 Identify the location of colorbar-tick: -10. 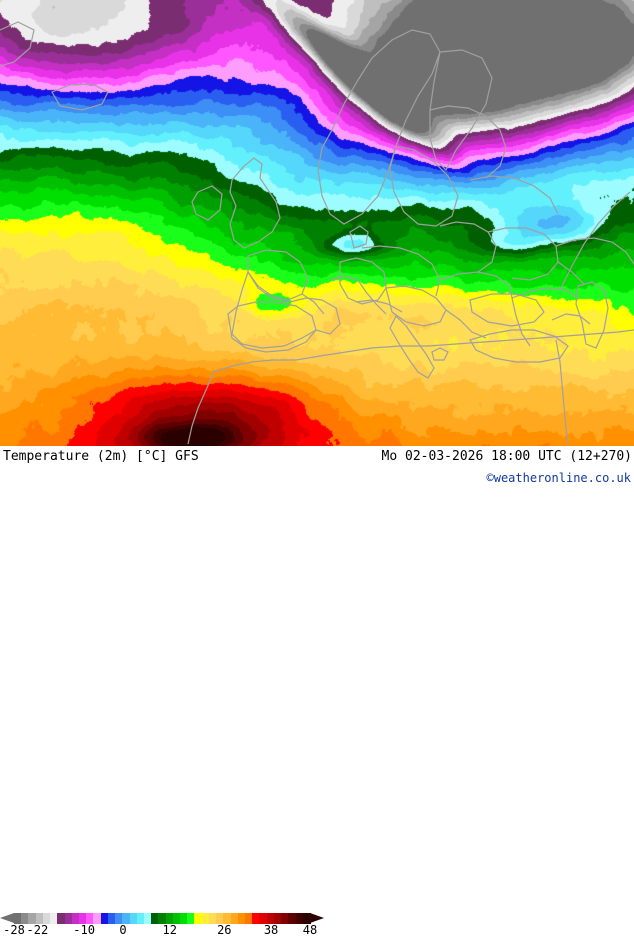
(84, 930).